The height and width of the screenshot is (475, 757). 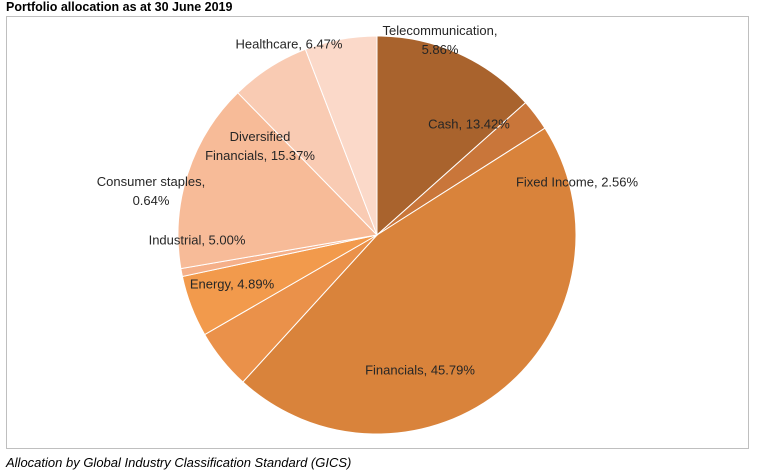 I want to click on data-label-consumer-staples: Consumer staples, 0.64%, so click(x=151, y=191).